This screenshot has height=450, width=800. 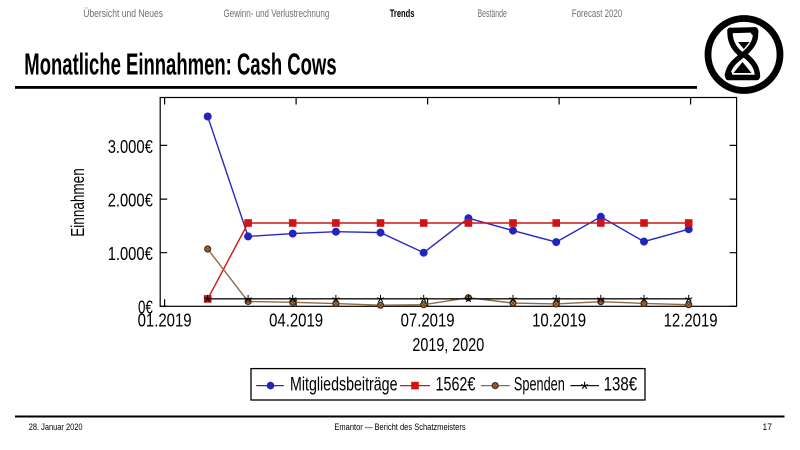 What do you see at coordinates (130, 201) in the screenshot?
I see `svg-text: 2.000€` at bounding box center [130, 201].